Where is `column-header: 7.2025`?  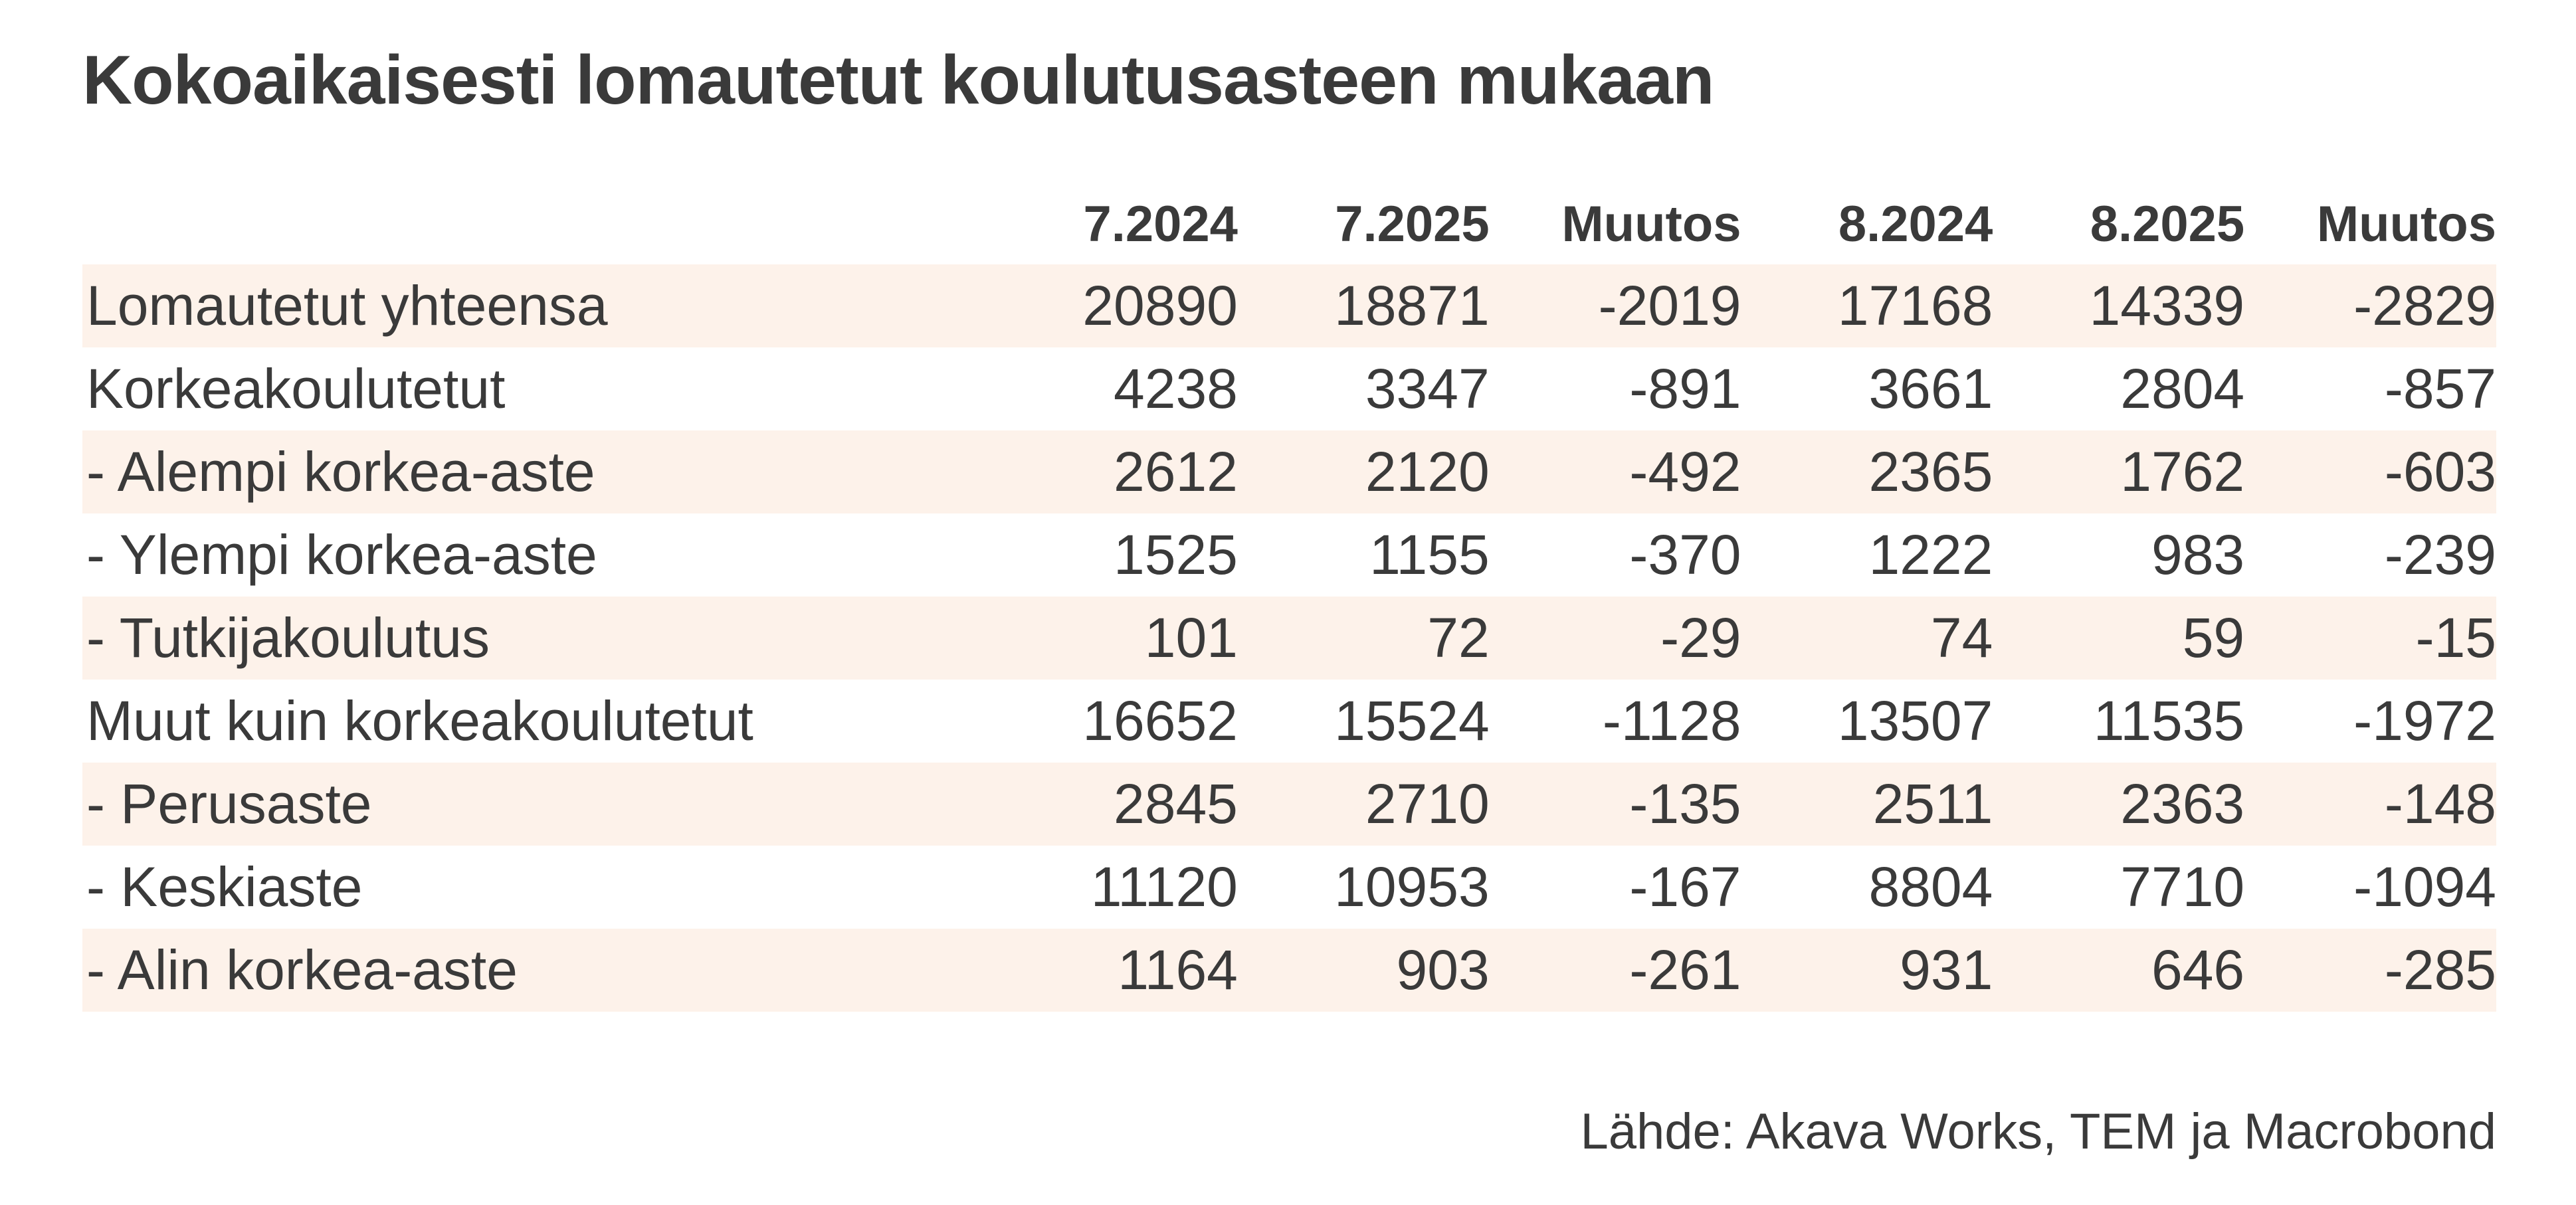 column-header: 7.2025 is located at coordinates (1413, 223).